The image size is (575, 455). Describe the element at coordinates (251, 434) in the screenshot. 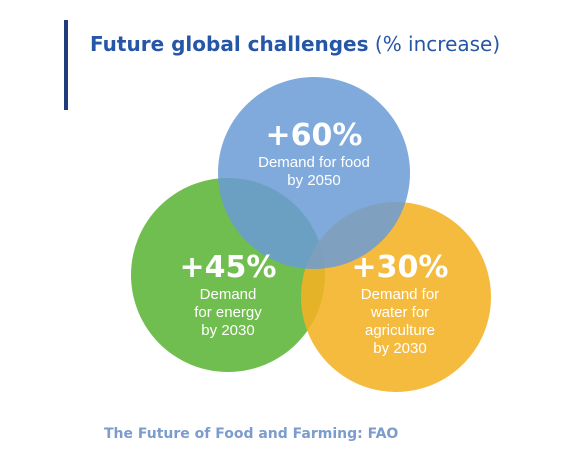

I see `source-caption: The Future of Food and Farming: FAO` at that location.